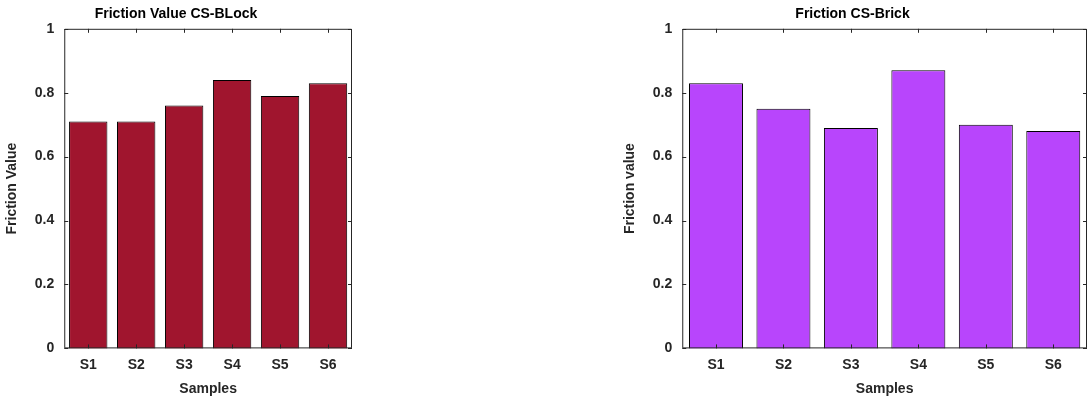 This screenshot has height=402, width=1088. Describe the element at coordinates (629, 188) in the screenshot. I see `y-axis-title: Friction value` at that location.